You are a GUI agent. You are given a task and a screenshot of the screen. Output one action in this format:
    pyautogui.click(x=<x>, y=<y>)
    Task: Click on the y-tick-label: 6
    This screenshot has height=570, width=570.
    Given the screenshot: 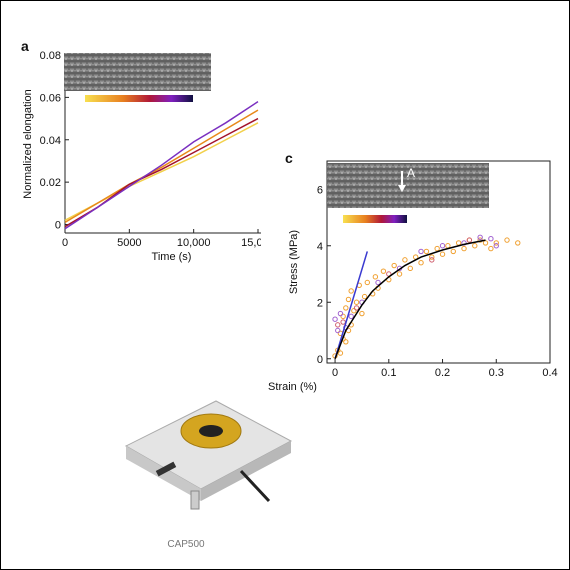 What is the action you would take?
    pyautogui.click(x=320, y=190)
    